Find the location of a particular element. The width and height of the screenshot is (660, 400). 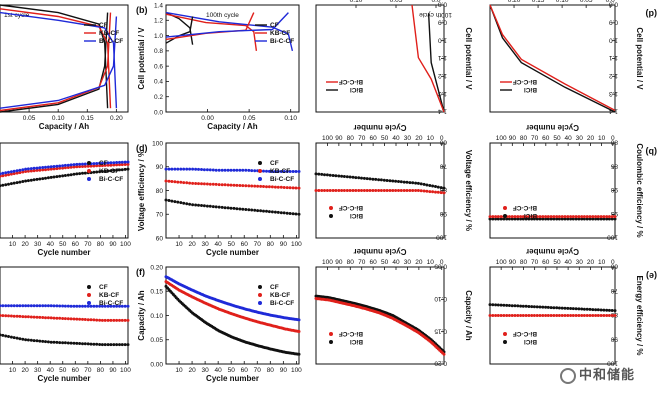

x-axis-label: Capacity / Ah is located at coordinates (232, 126).